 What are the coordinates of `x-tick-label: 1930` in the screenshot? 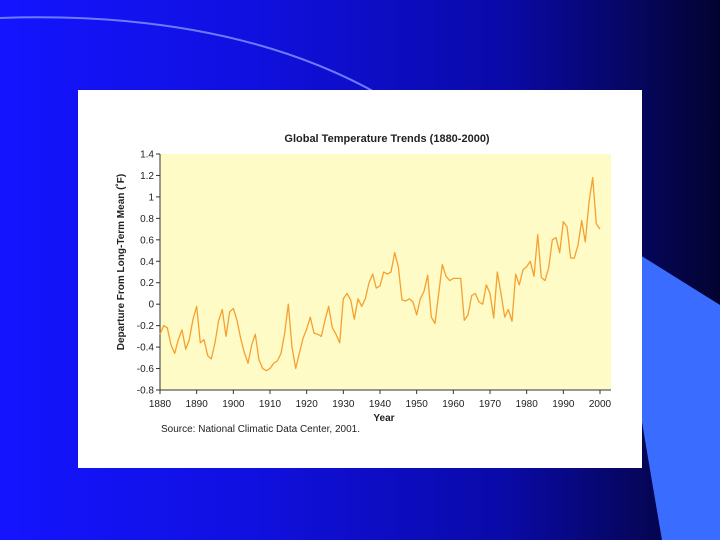 It's located at (343, 404).